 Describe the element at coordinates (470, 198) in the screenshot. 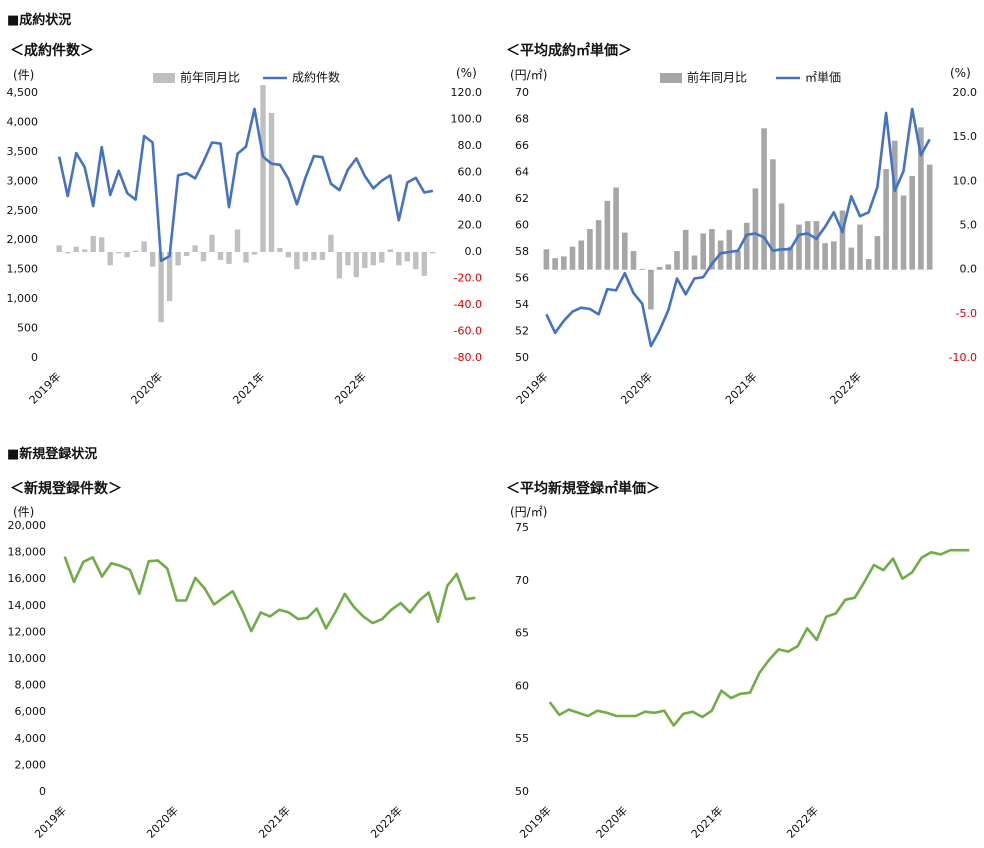

I see `y-right-tick-label: 40.0` at that location.